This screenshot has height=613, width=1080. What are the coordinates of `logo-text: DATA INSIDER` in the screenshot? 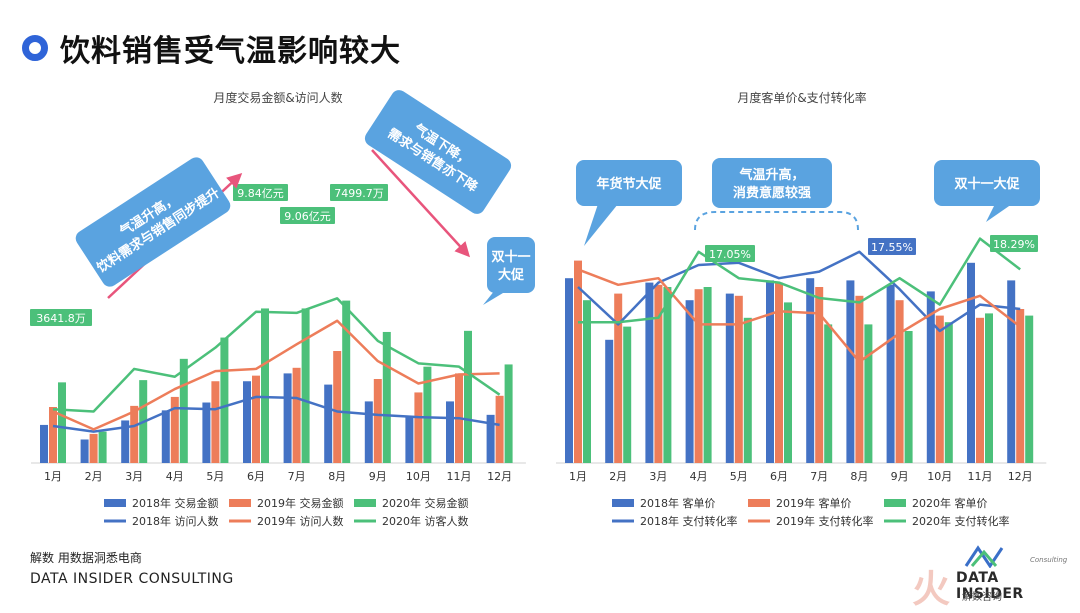 It's located at (990, 586).